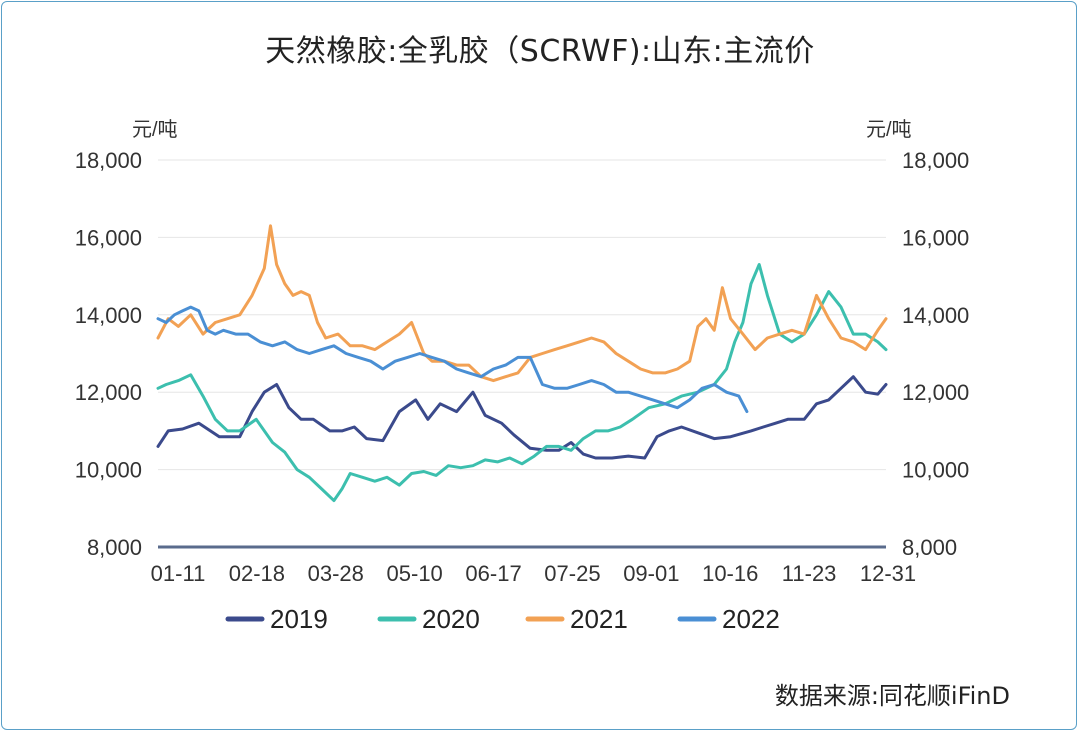 The height and width of the screenshot is (733, 1080). I want to click on series-line-2022, so click(452, 359).